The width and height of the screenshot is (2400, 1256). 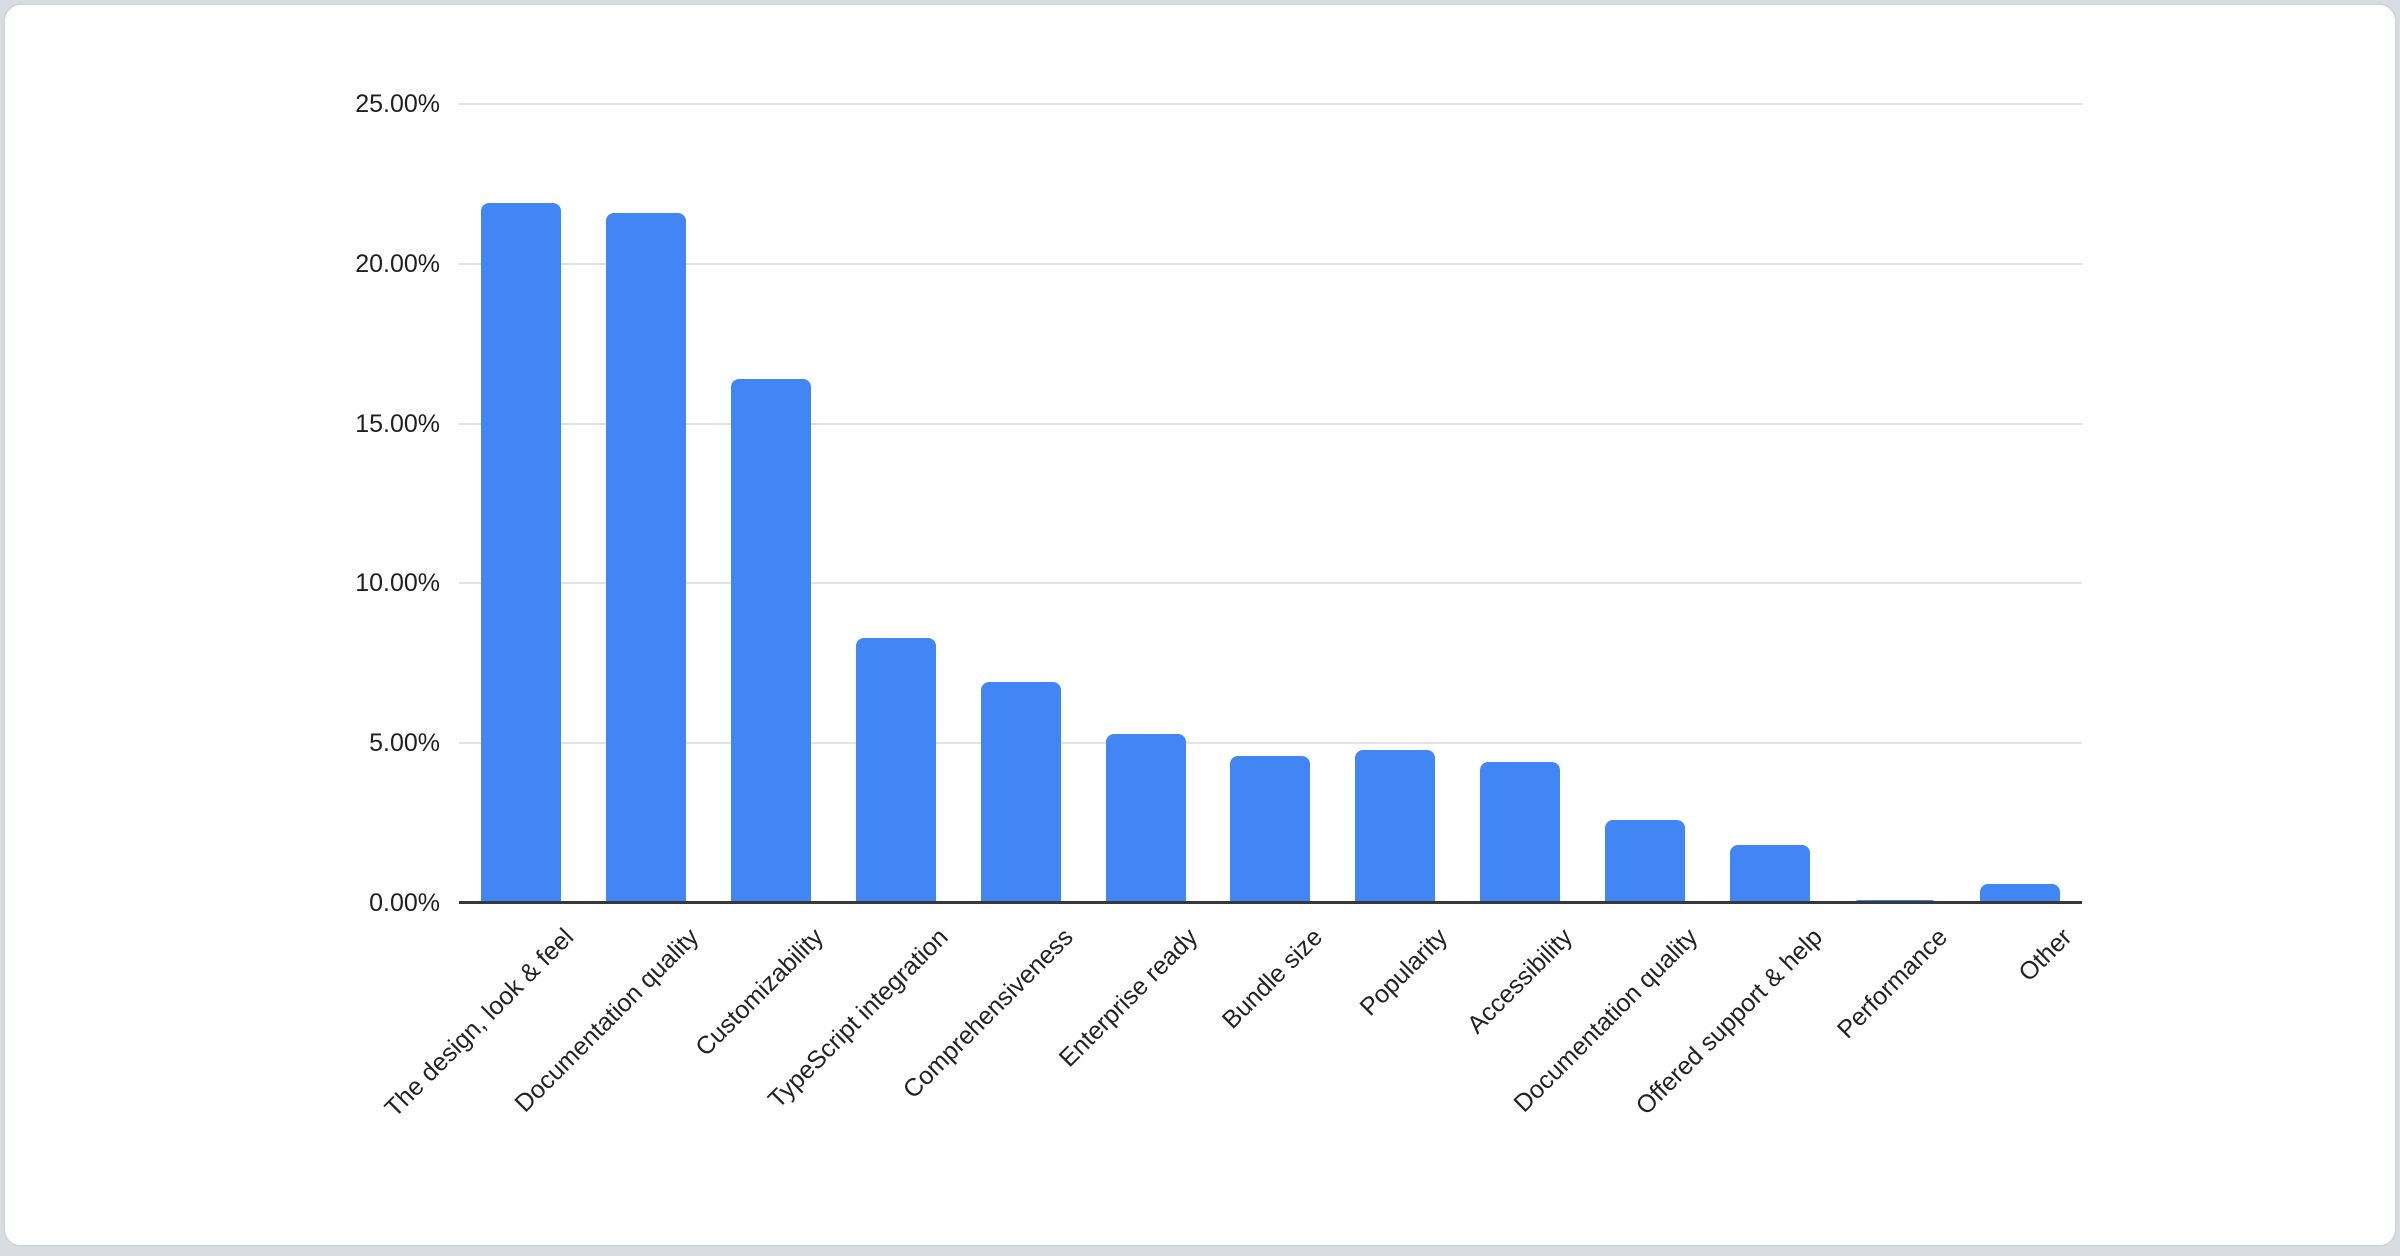 What do you see at coordinates (1519, 981) in the screenshot?
I see `x-category-label: Accessibility` at bounding box center [1519, 981].